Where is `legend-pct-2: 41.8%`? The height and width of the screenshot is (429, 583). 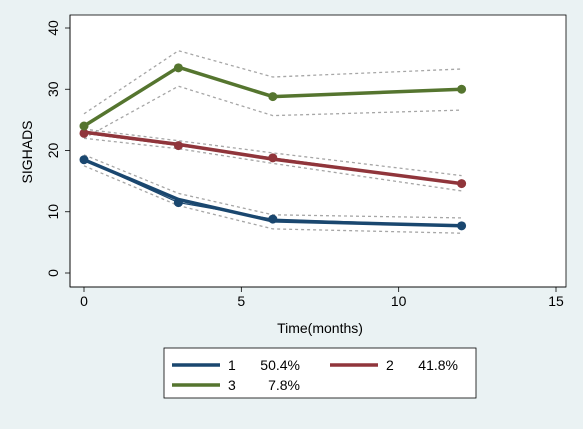
legend-pct-2: 41.8% is located at coordinates (438, 365).